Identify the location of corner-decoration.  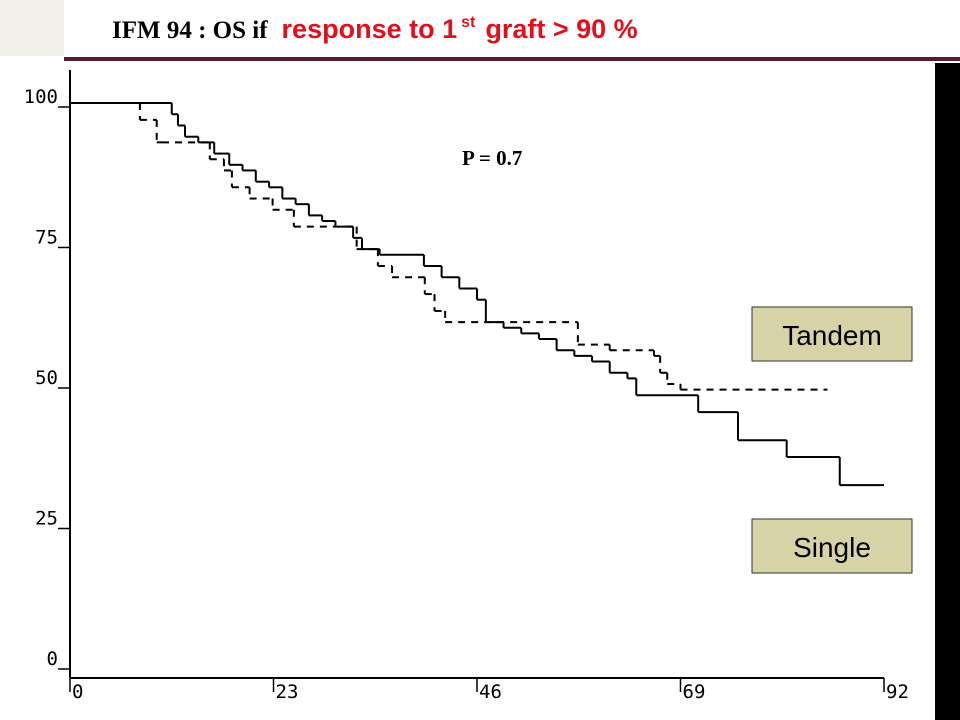
(32, 28).